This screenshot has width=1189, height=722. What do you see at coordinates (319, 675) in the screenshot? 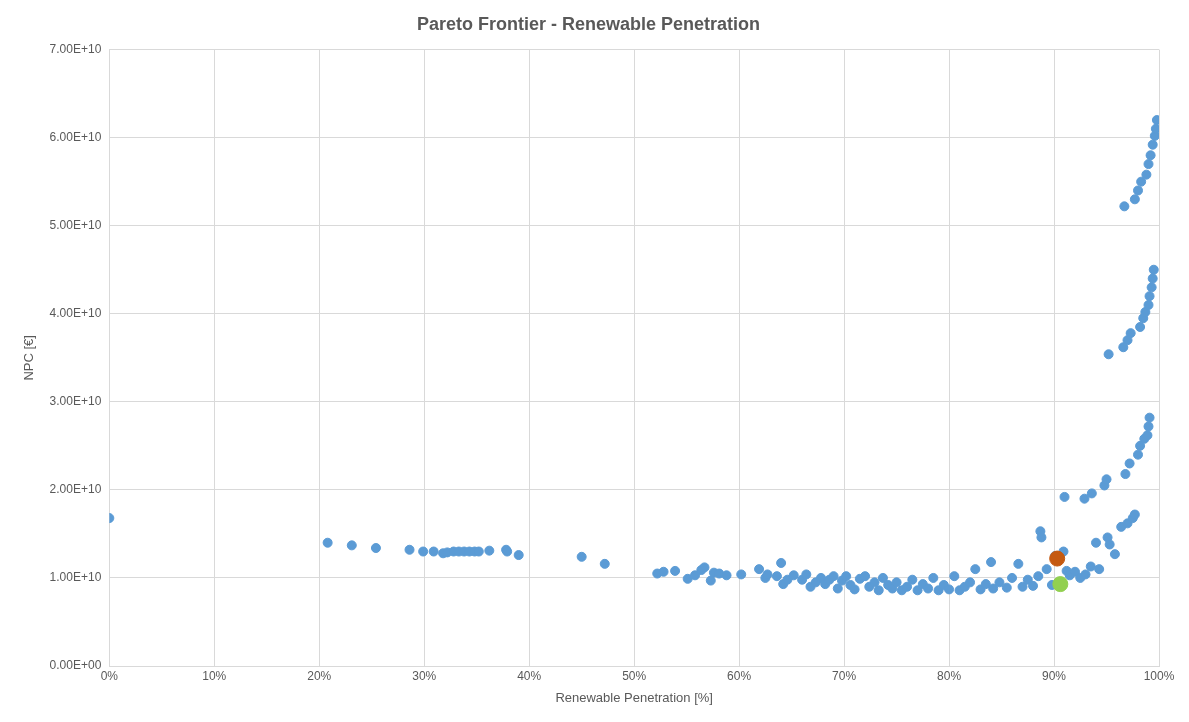
I see `x-tick-label: 20%` at bounding box center [319, 675].